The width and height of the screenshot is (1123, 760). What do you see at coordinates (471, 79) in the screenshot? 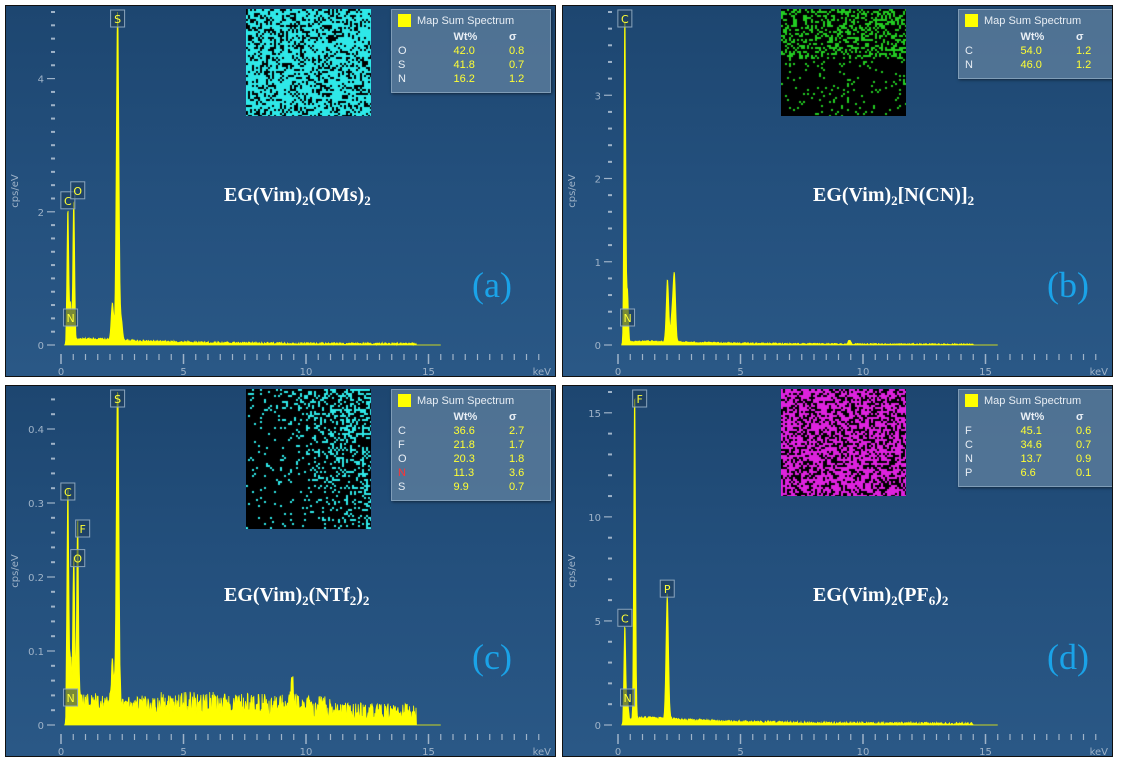
I see `table-row: N 16.2 1.2` at bounding box center [471, 79].